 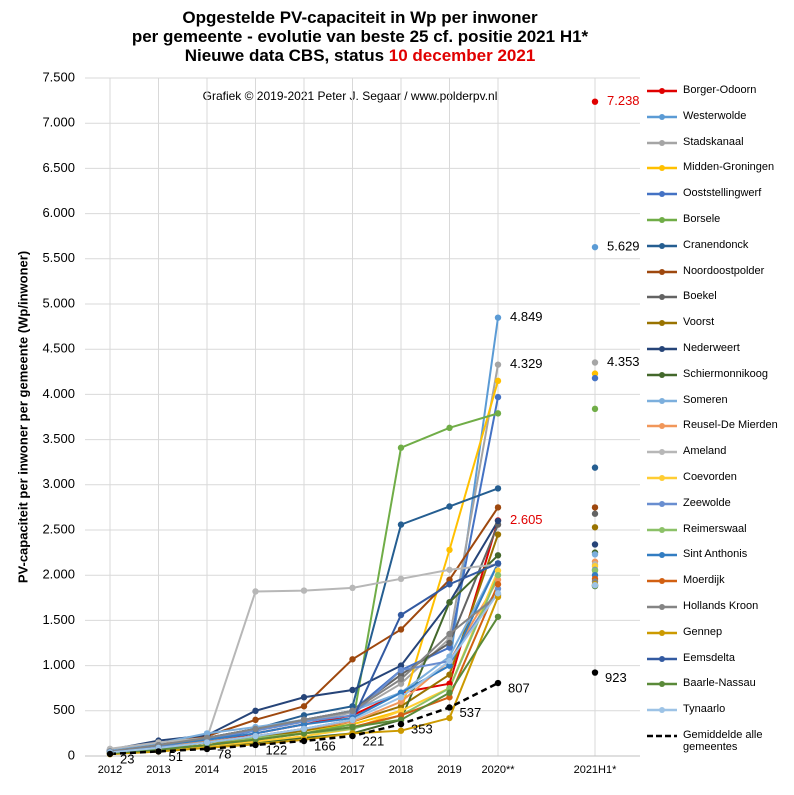 I want to click on y-tick-label: 7.000, so click(x=58, y=122).